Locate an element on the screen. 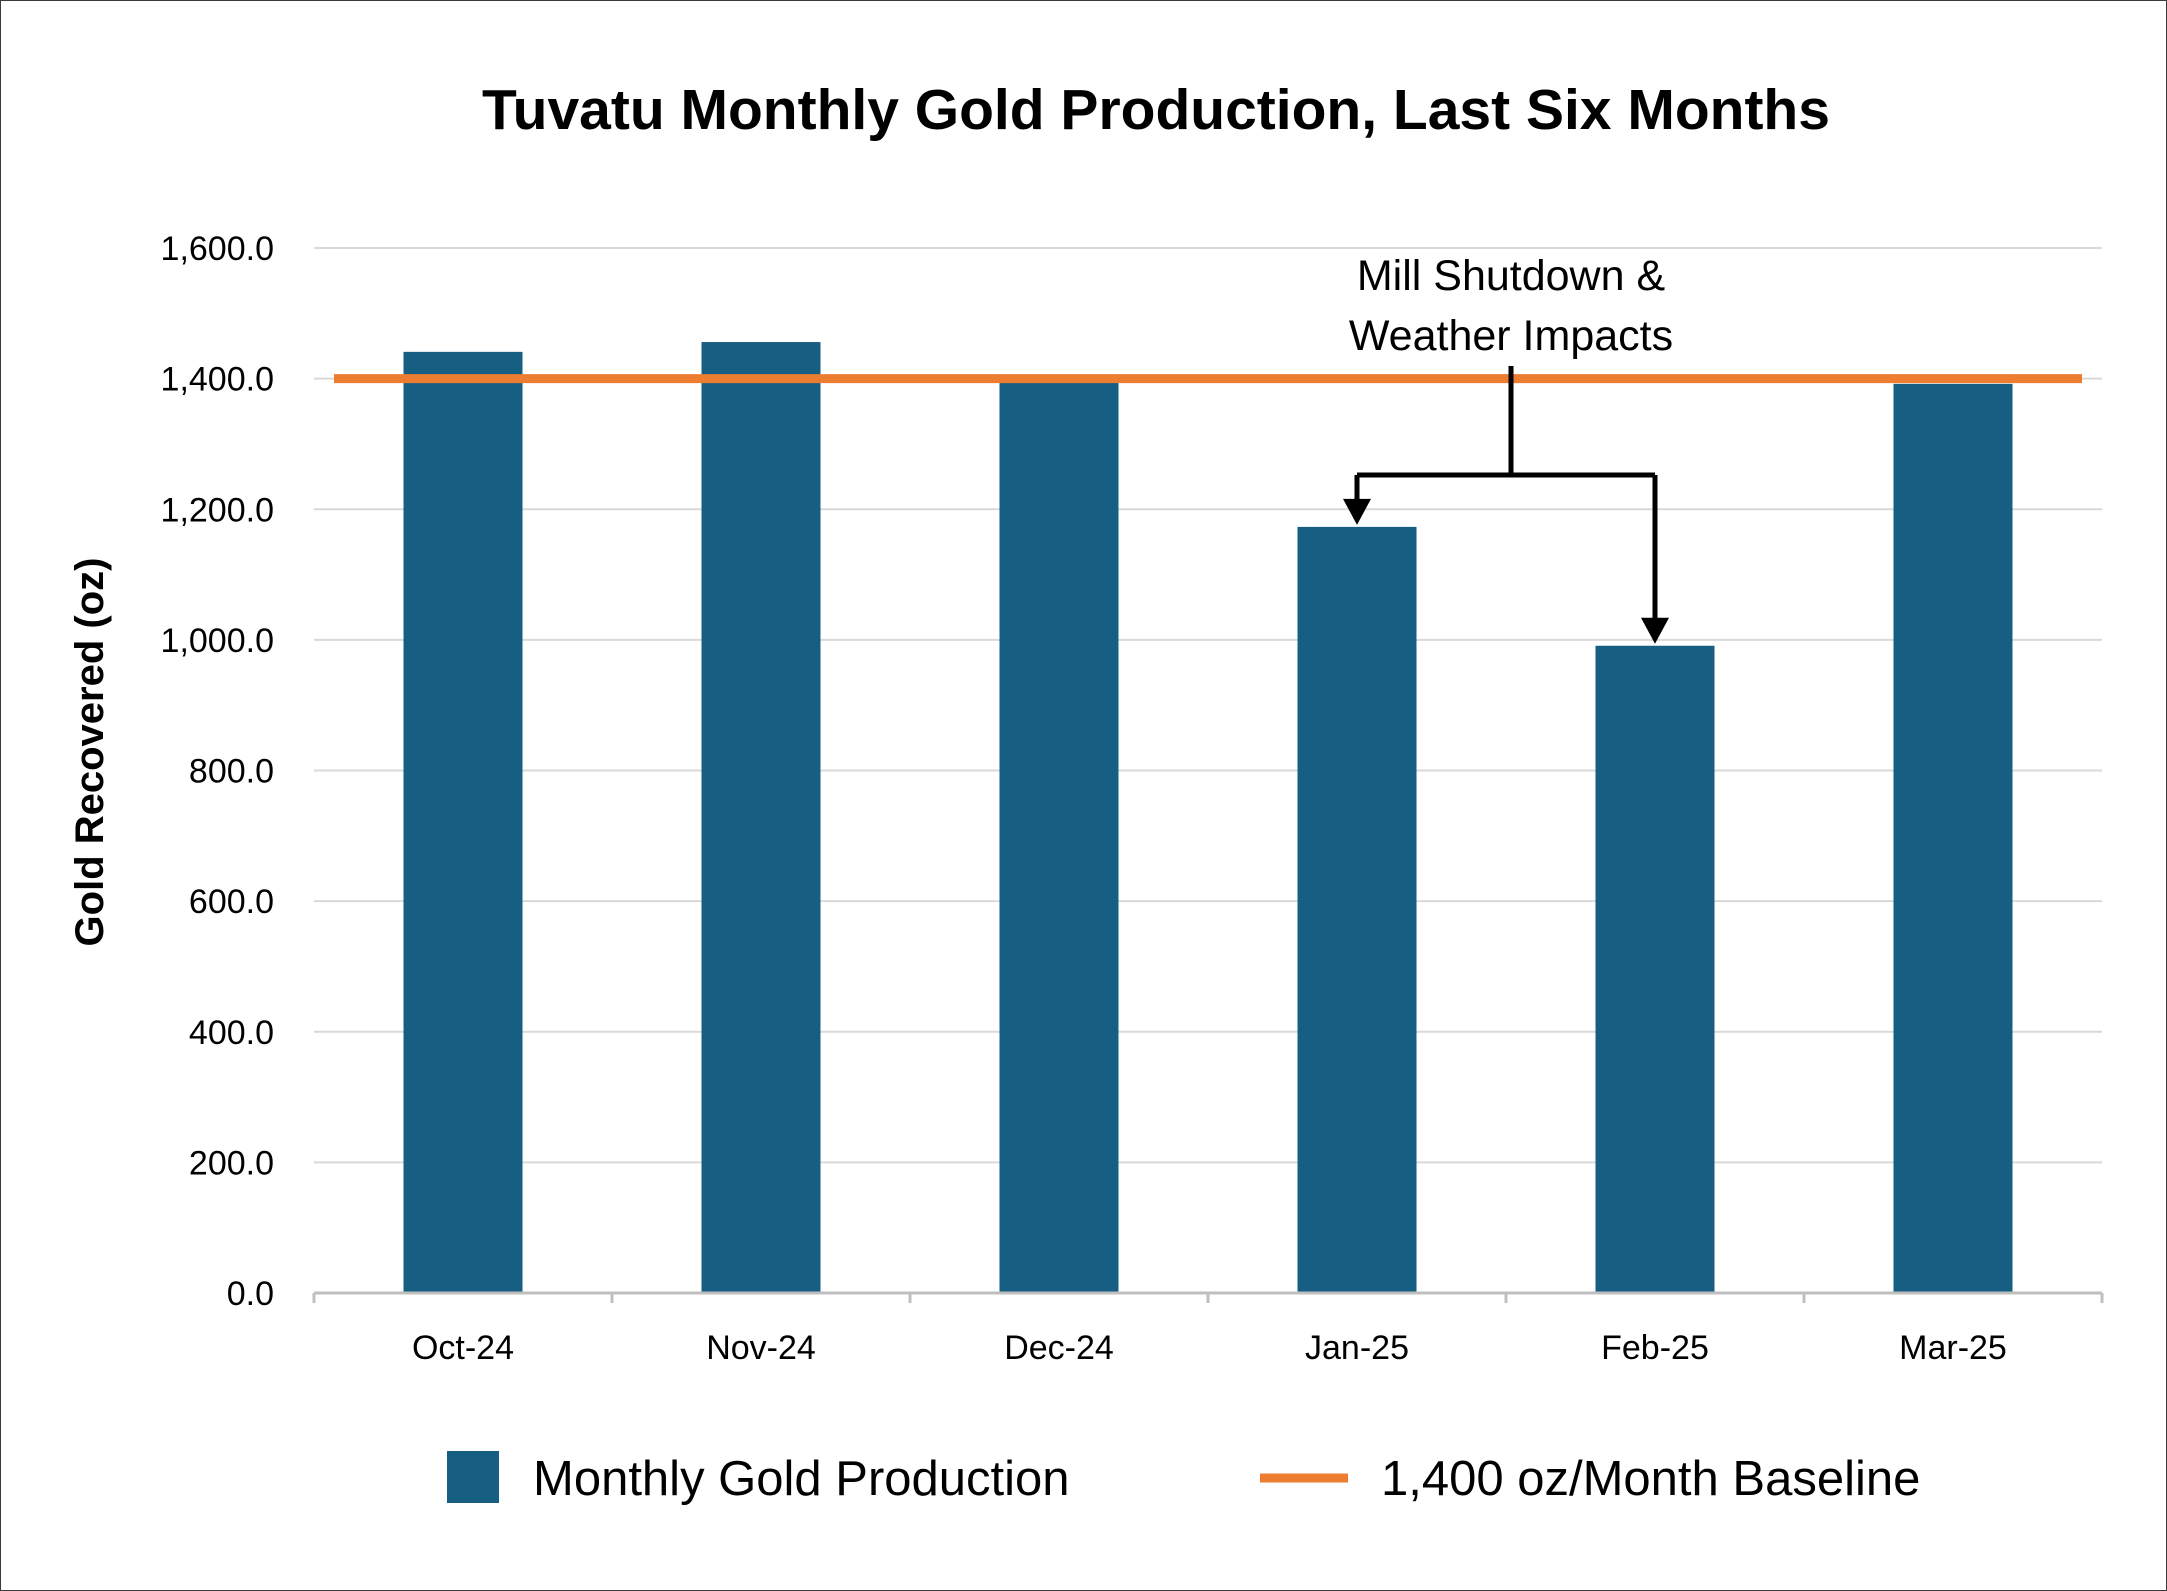 This screenshot has width=2167, height=1591. x-axis: Oct-24 Nov-24 Dec-24 Jan-25 Feb-25 Mar-25 is located at coordinates (1208, 1329).